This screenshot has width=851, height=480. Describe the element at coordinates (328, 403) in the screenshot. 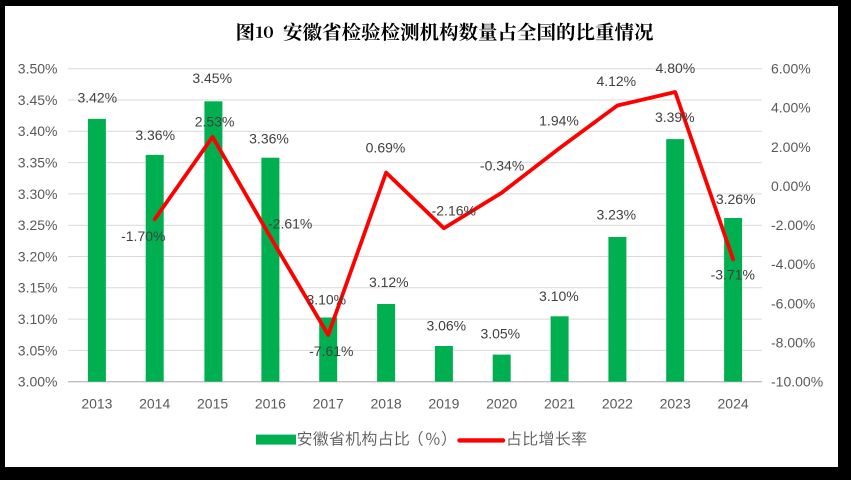

I see `svg-text: 2017` at that location.